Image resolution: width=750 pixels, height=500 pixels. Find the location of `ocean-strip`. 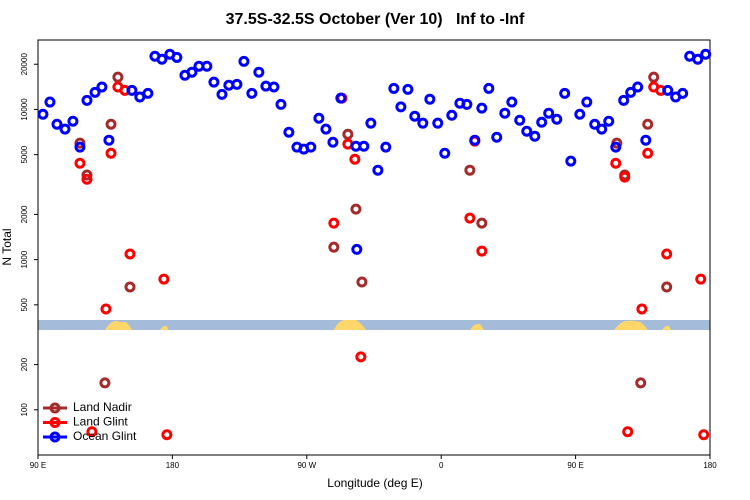

ocean-strip is located at coordinates (374, 325).